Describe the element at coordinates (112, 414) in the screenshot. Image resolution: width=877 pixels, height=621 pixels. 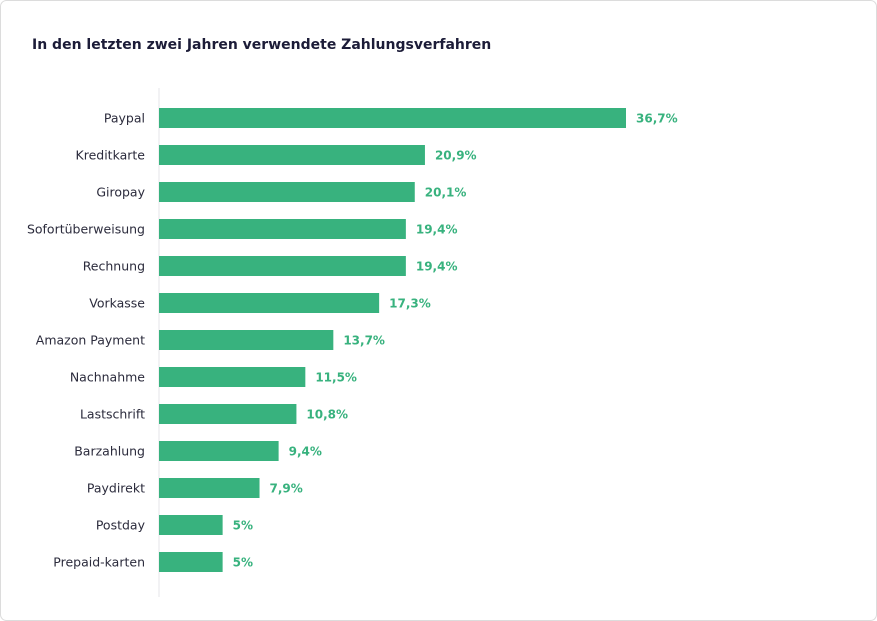
I see `category-label: Lastschrift` at that location.